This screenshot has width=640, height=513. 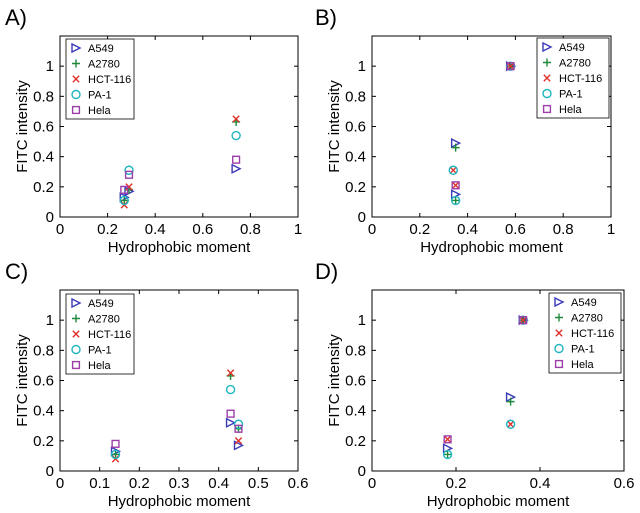 I want to click on legend-label: PA-1, so click(x=583, y=350).